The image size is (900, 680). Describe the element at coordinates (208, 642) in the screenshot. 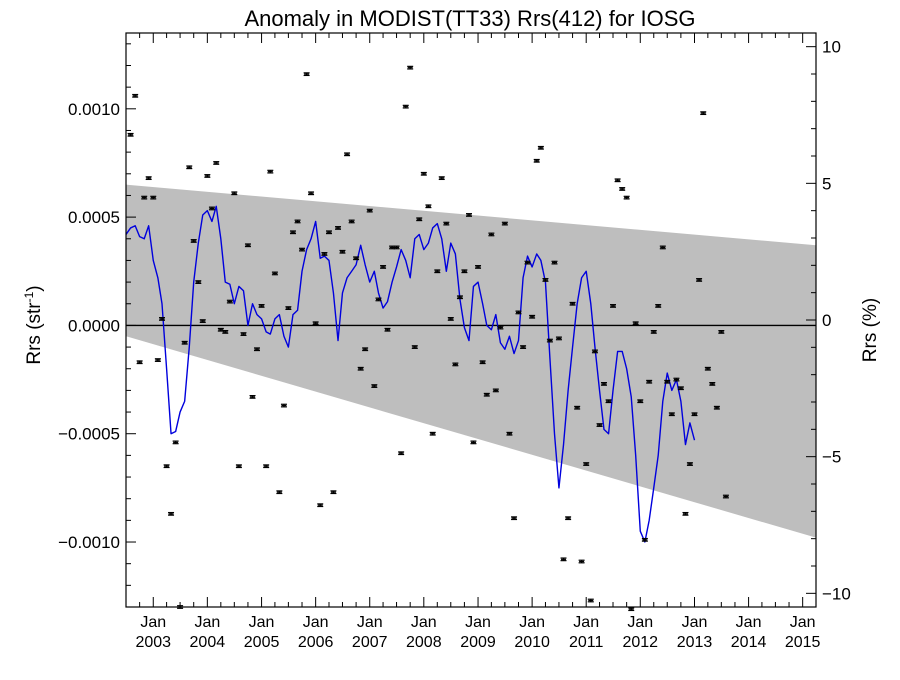

I see `x-tick-year-label: 2004` at that location.